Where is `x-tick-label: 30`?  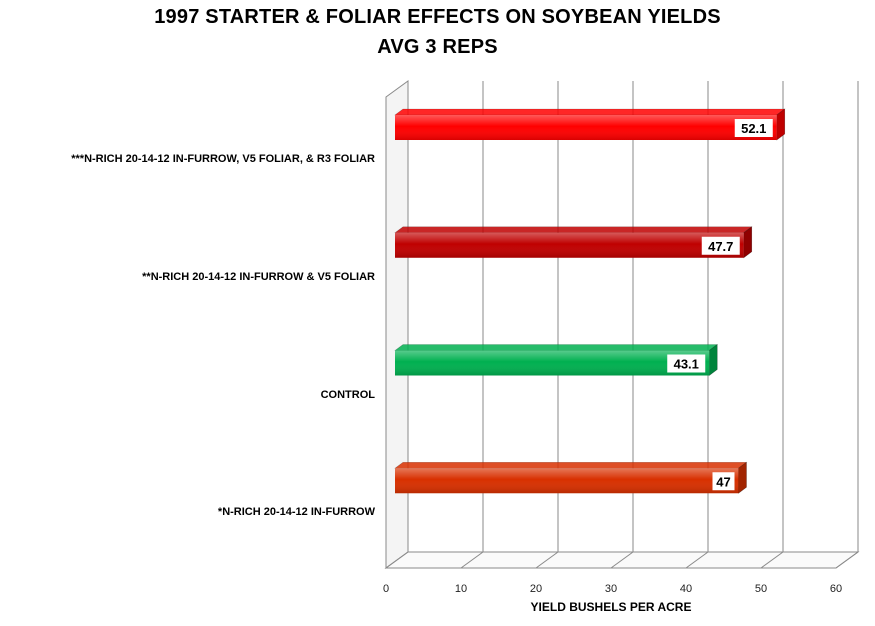 x-tick-label: 30 is located at coordinates (611, 589).